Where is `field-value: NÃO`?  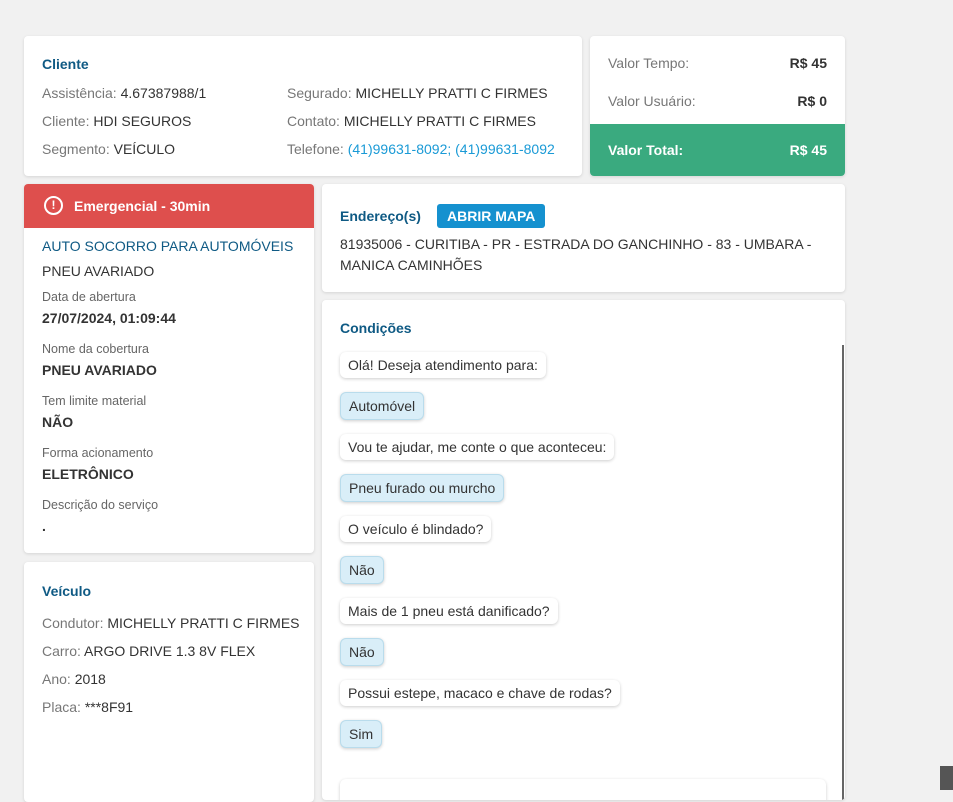 field-value: NÃO is located at coordinates (58, 422).